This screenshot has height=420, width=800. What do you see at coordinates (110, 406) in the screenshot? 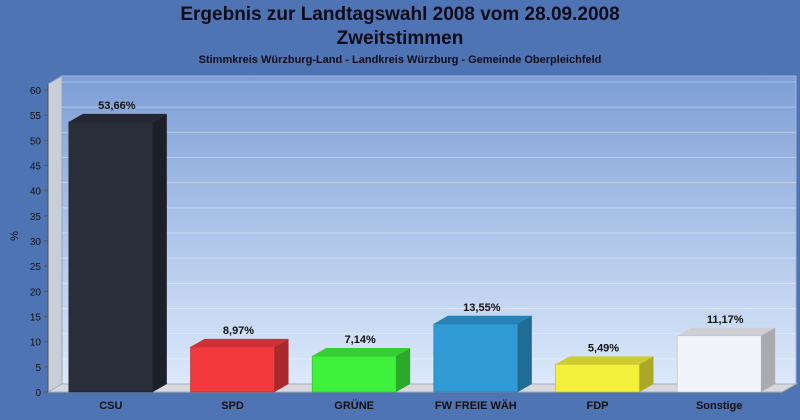
I see `x-tick-label: CSU` at bounding box center [110, 406].